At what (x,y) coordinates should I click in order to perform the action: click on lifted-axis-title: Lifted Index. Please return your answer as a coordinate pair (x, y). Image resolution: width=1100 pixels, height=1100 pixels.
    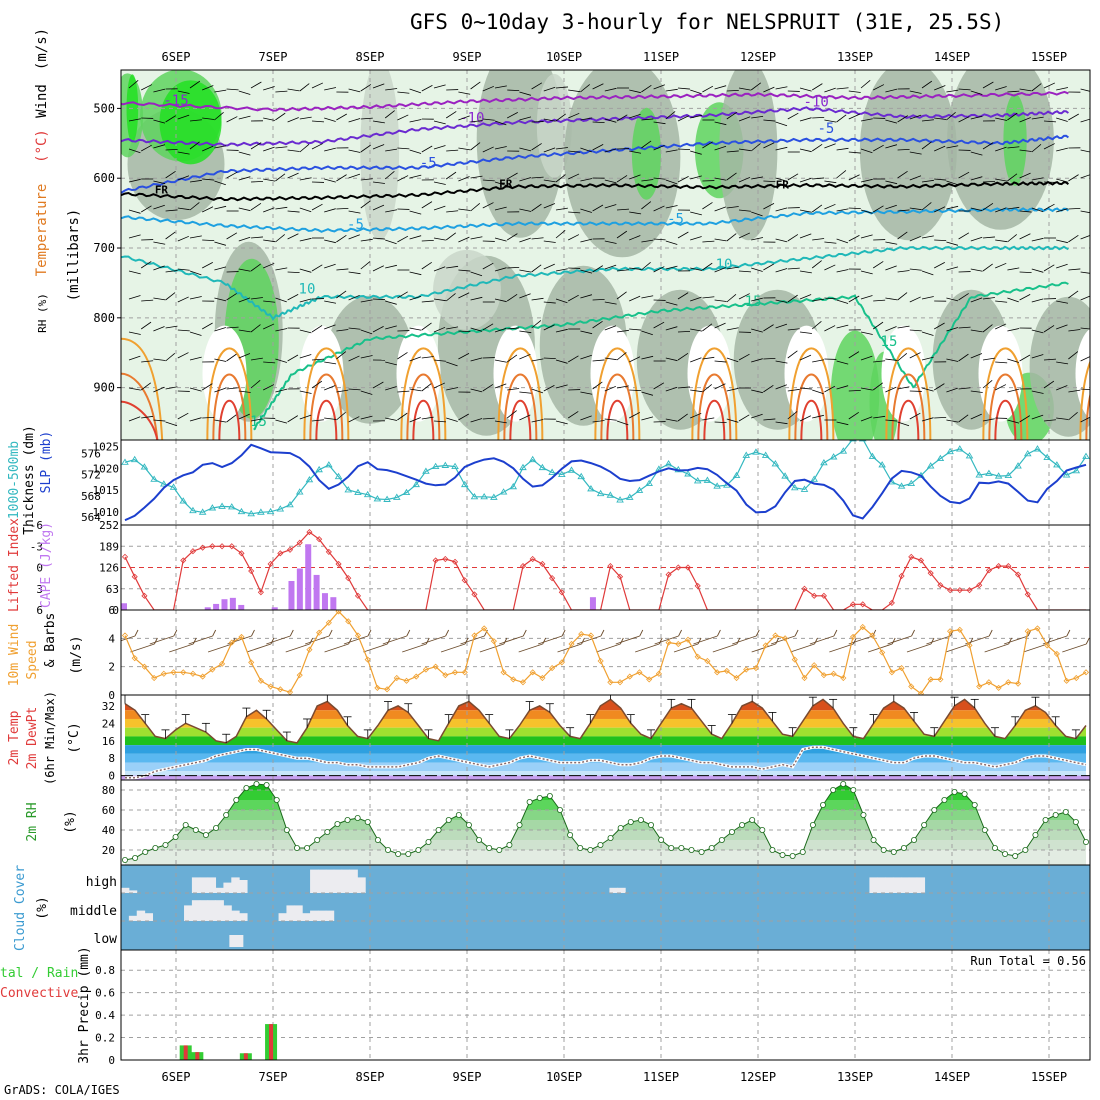
    Looking at the image, I should click on (14, 565).